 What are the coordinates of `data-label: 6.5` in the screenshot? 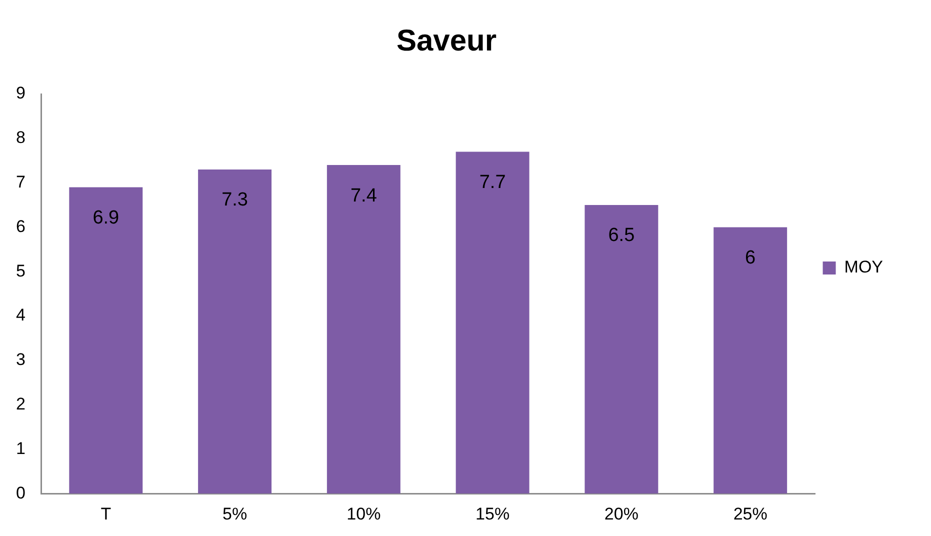 It's located at (621, 235).